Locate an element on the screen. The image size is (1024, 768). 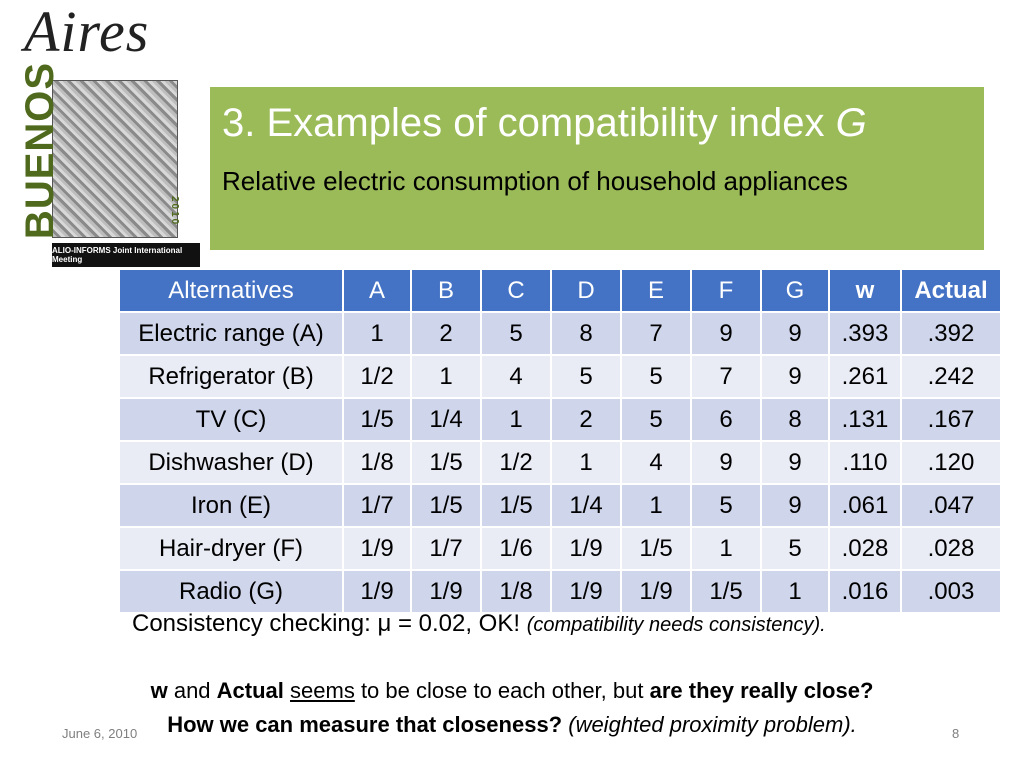
table-cell: .120 is located at coordinates (952, 463).